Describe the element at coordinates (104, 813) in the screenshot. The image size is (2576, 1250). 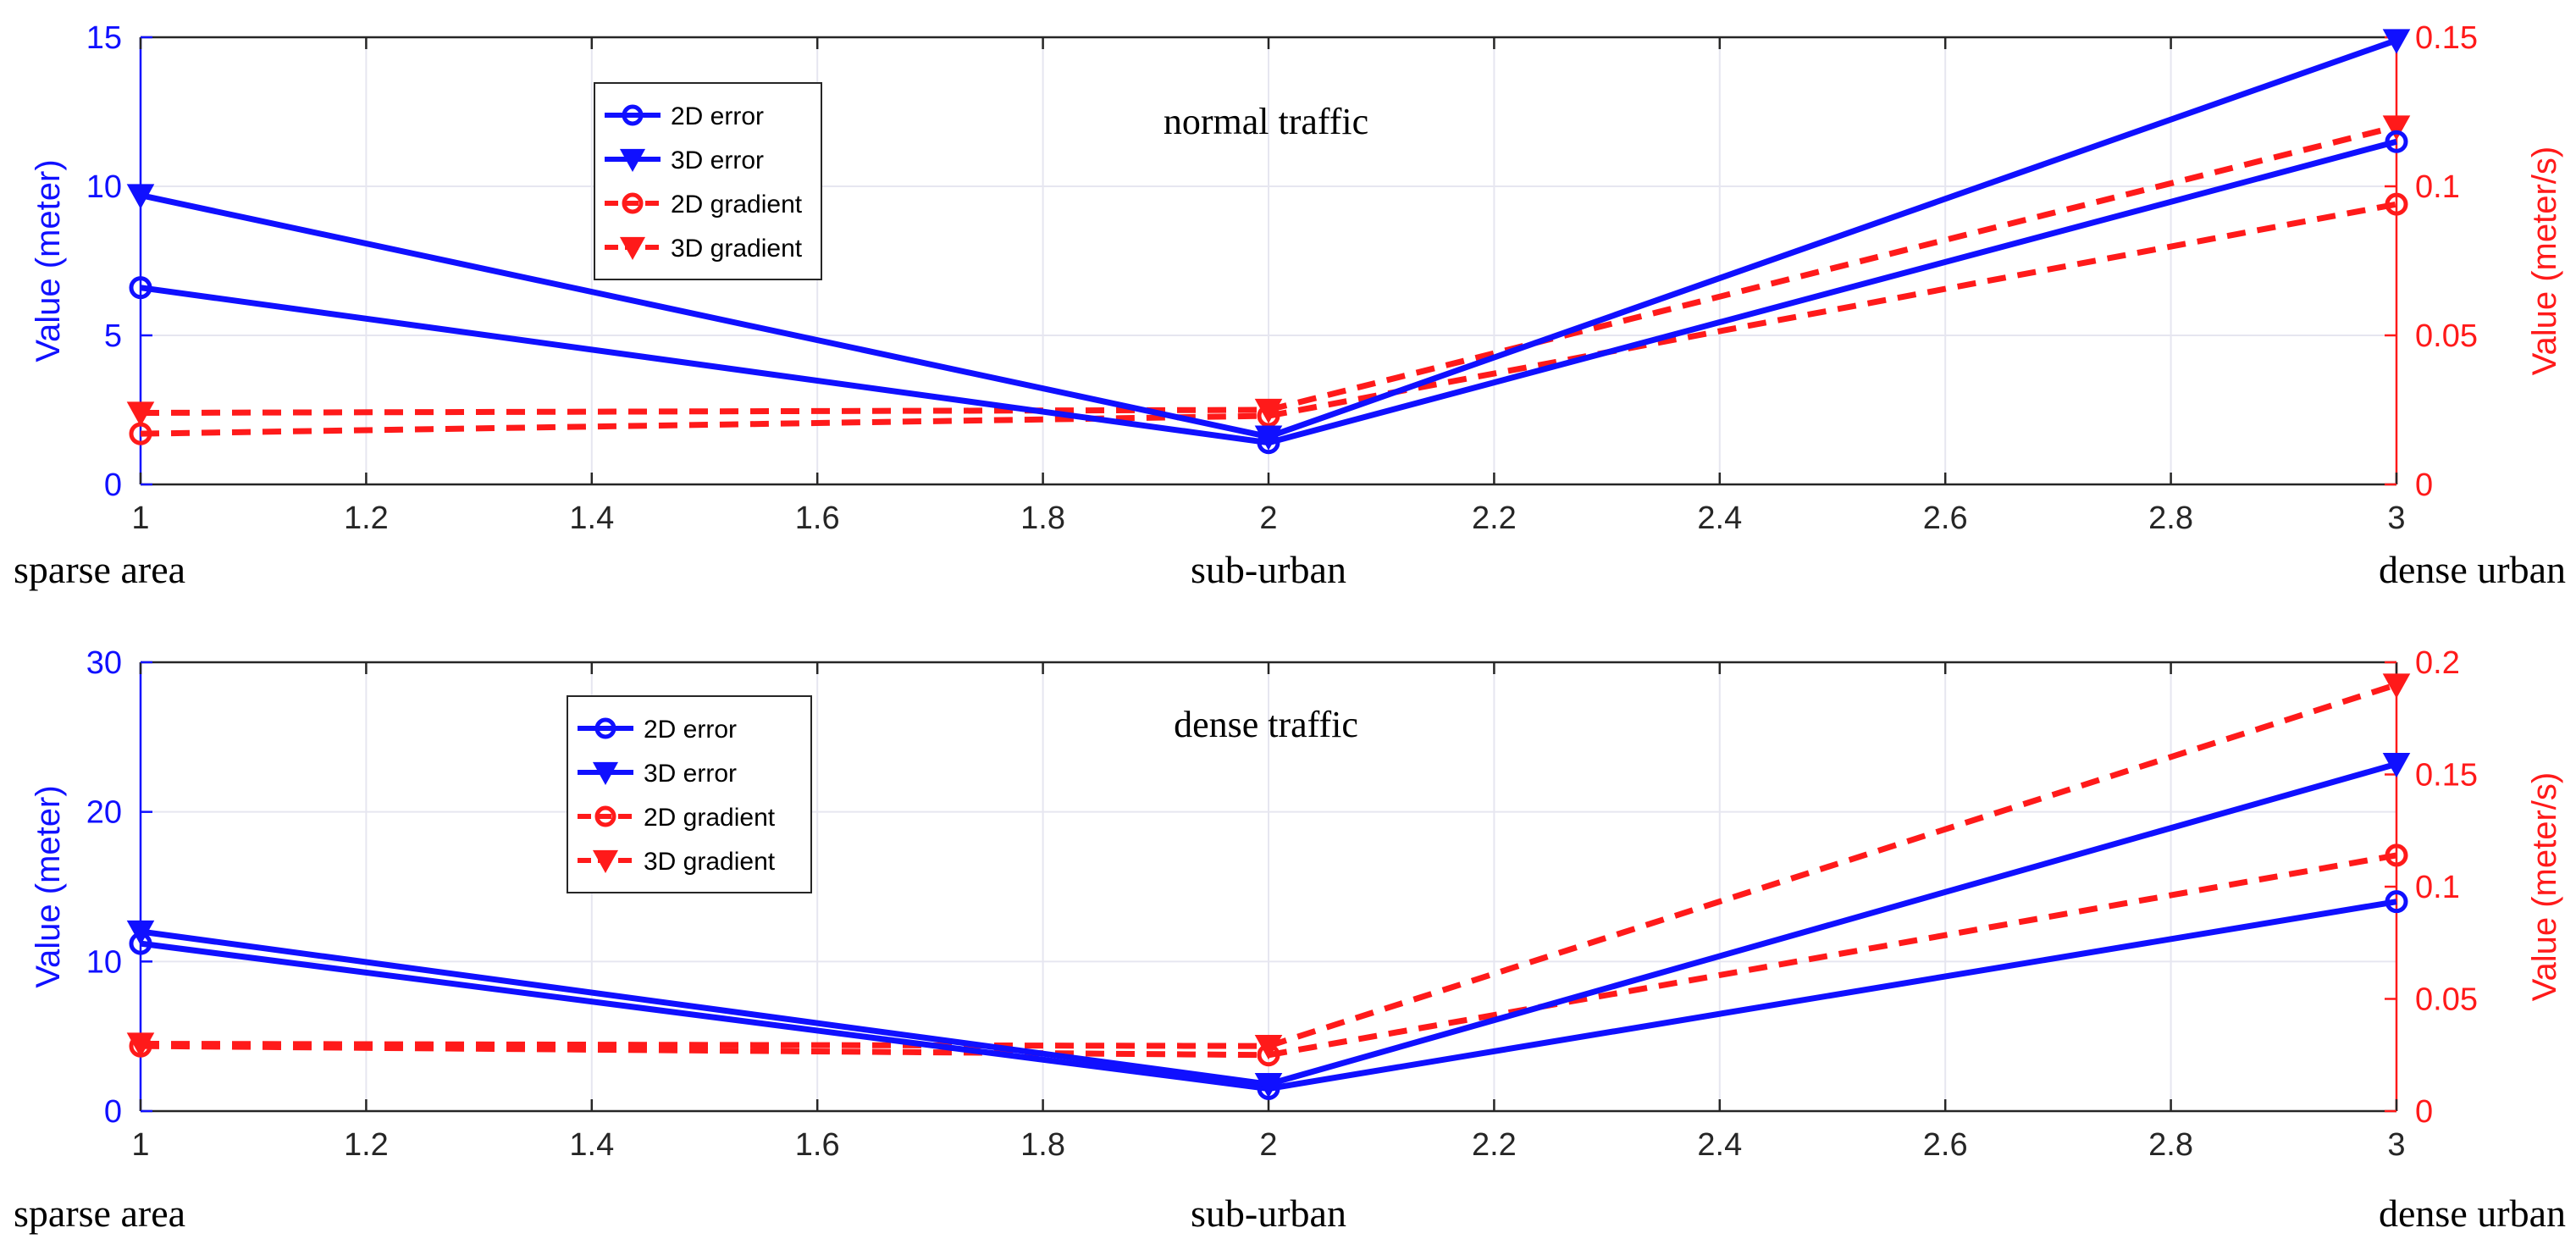
I see `y-tick-label-left: 20` at that location.